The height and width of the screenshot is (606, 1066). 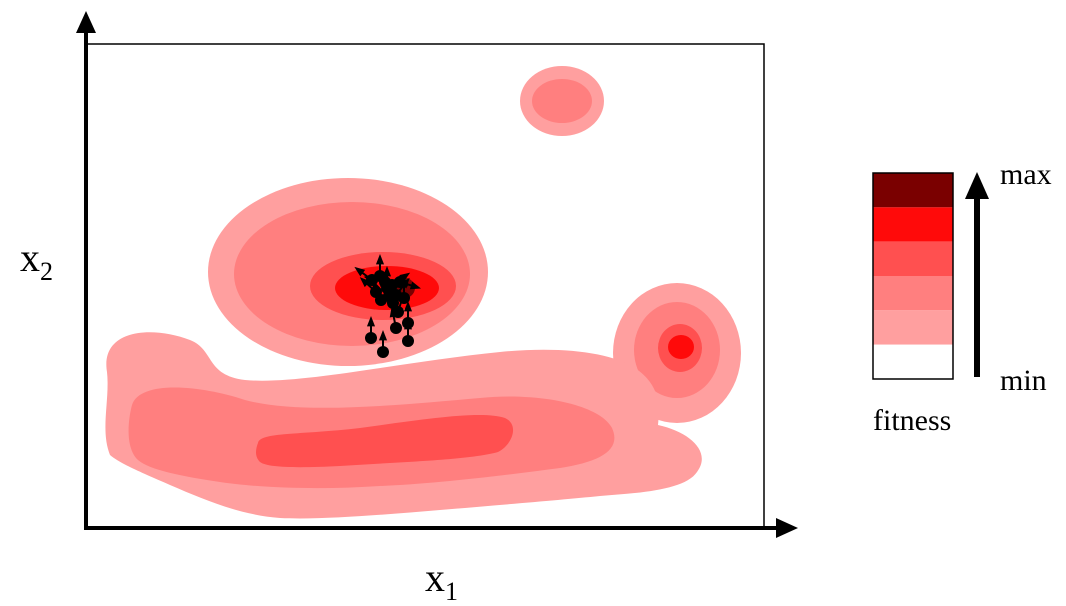 What do you see at coordinates (977, 274) in the screenshot?
I see `legend-up-arrow-icon` at bounding box center [977, 274].